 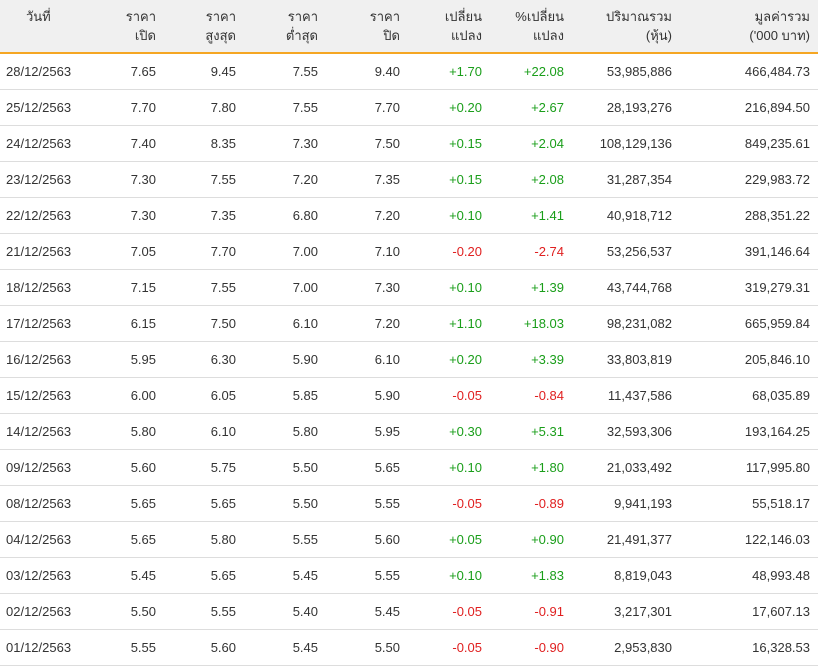 What do you see at coordinates (547, 359) in the screenshot?
I see `cell-pct-change: +3.39` at bounding box center [547, 359].